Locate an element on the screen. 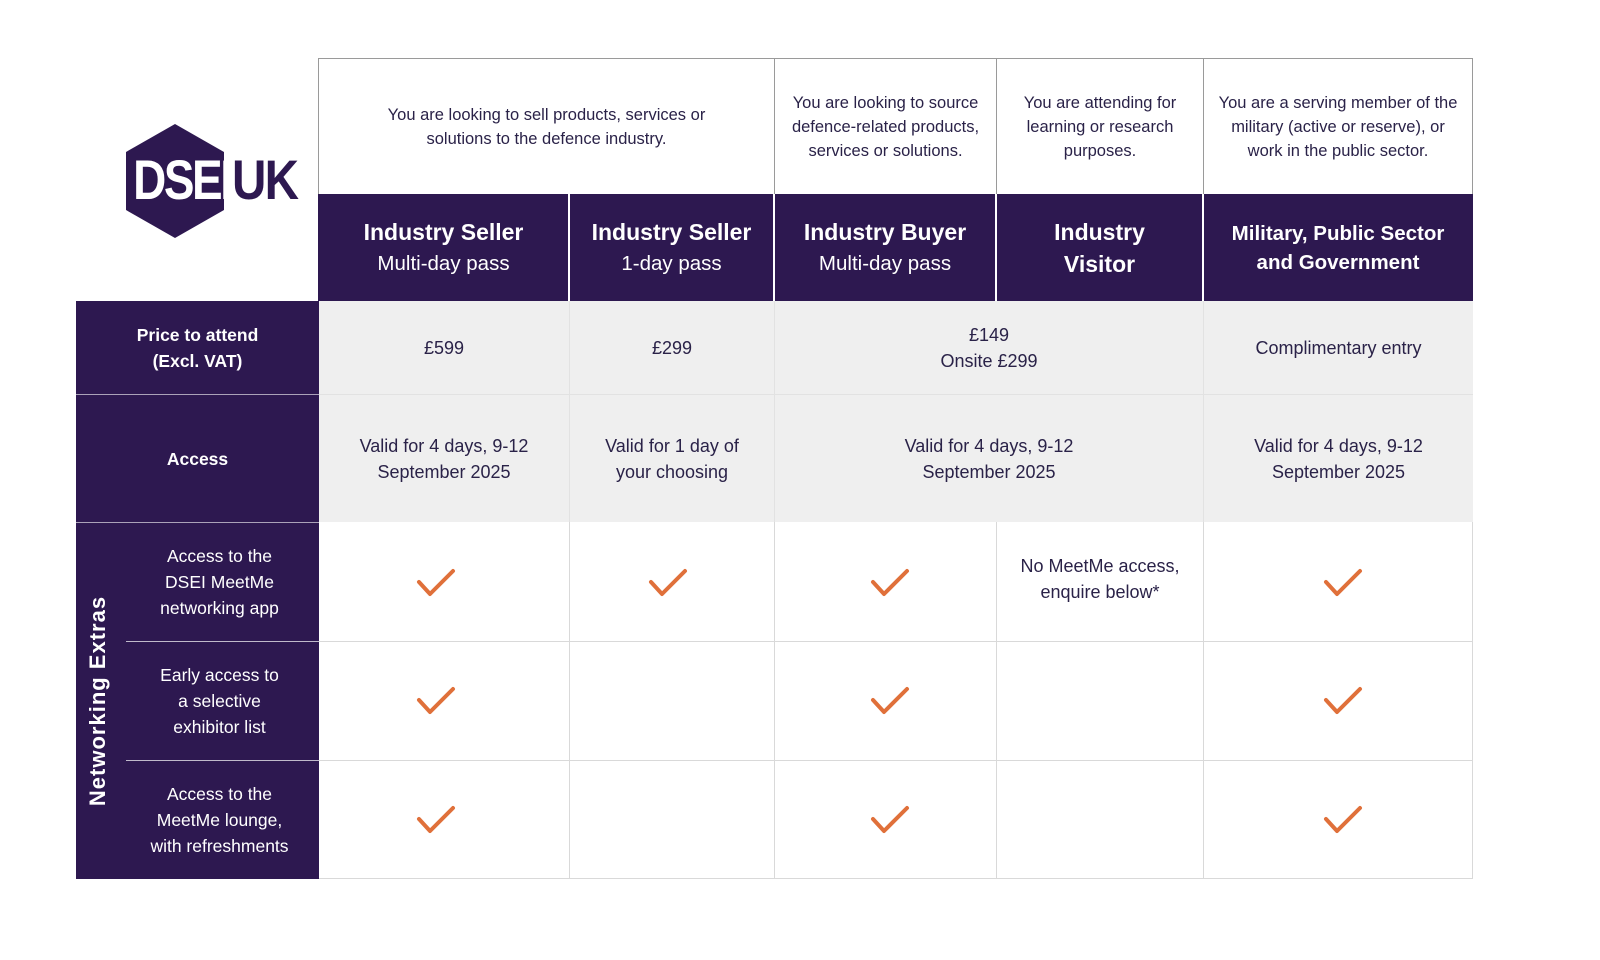  header-title: Industry Visitor is located at coordinates (1099, 247).